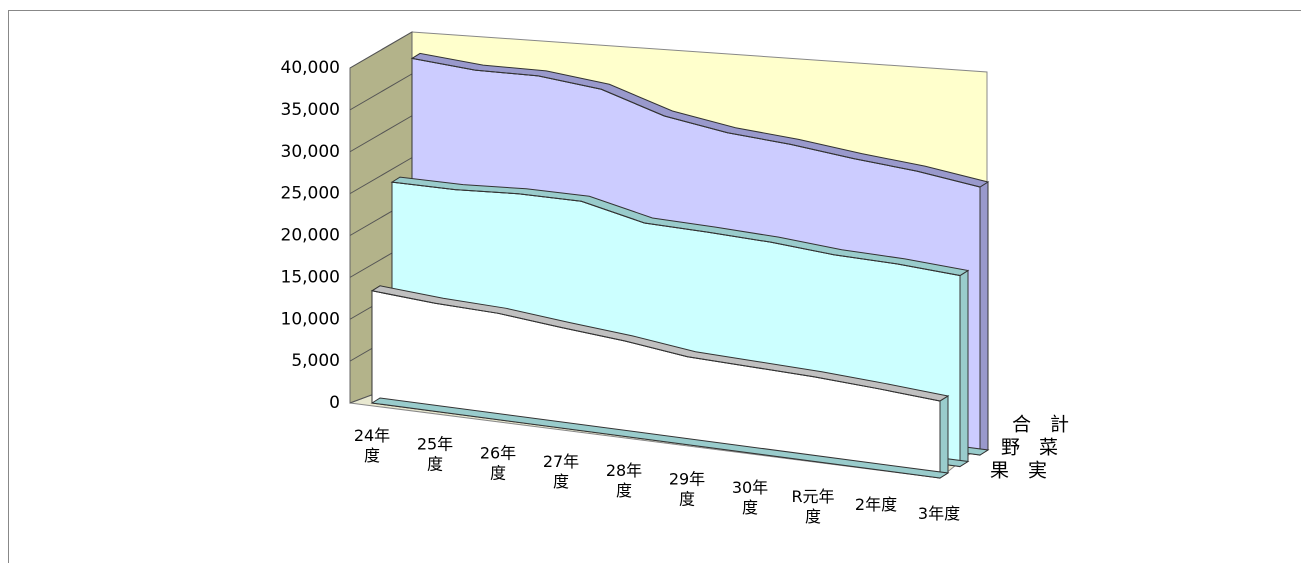 The height and width of the screenshot is (563, 1301). I want to click on x-tick-label: 24年度, so click(372, 445).